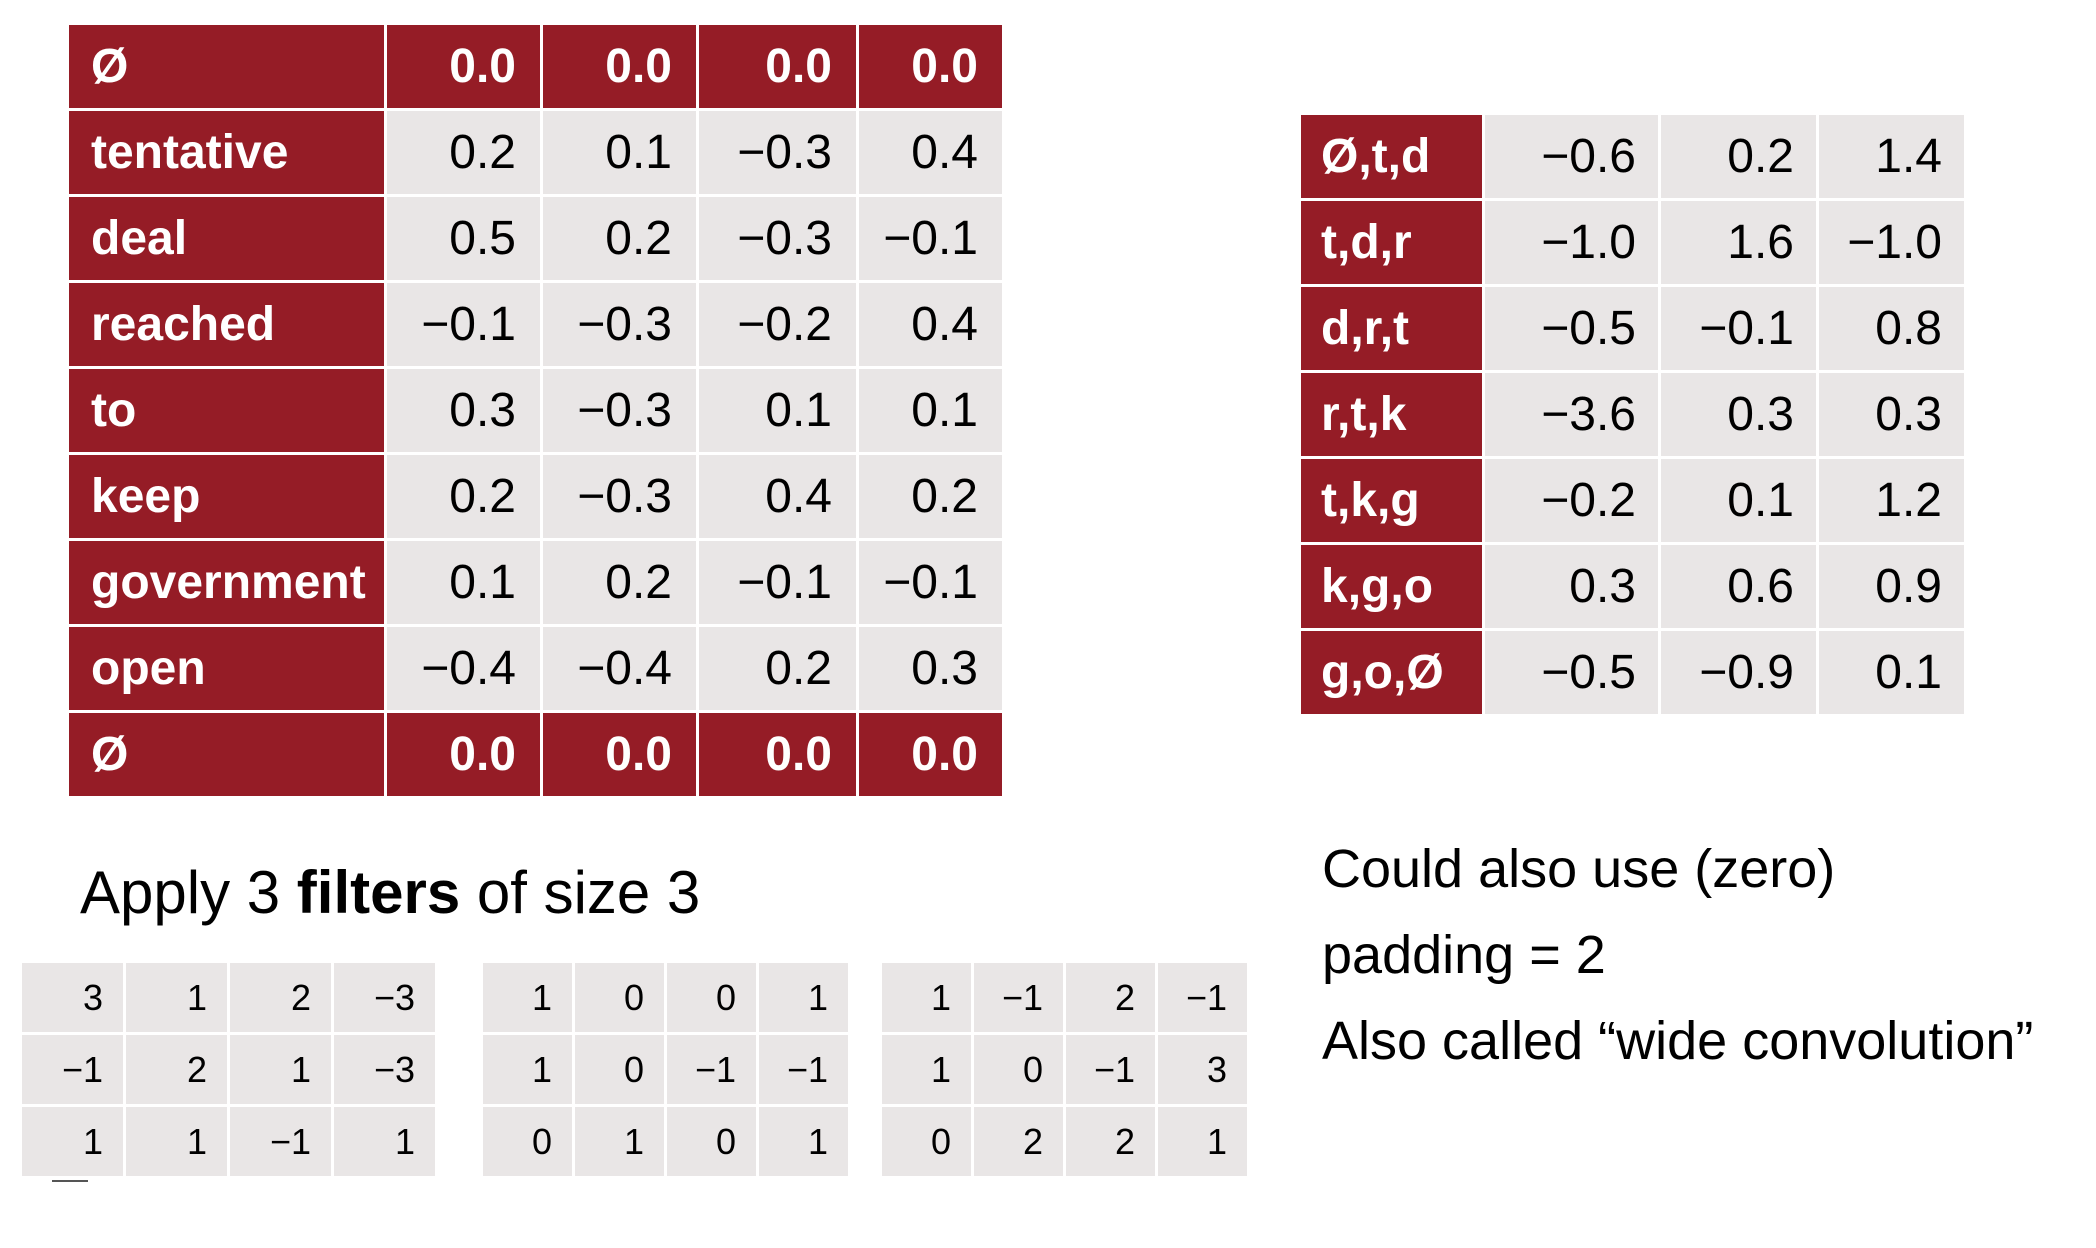  Describe the element at coordinates (1391, 156) in the screenshot. I see `trigram-label: Ø,t,d` at that location.